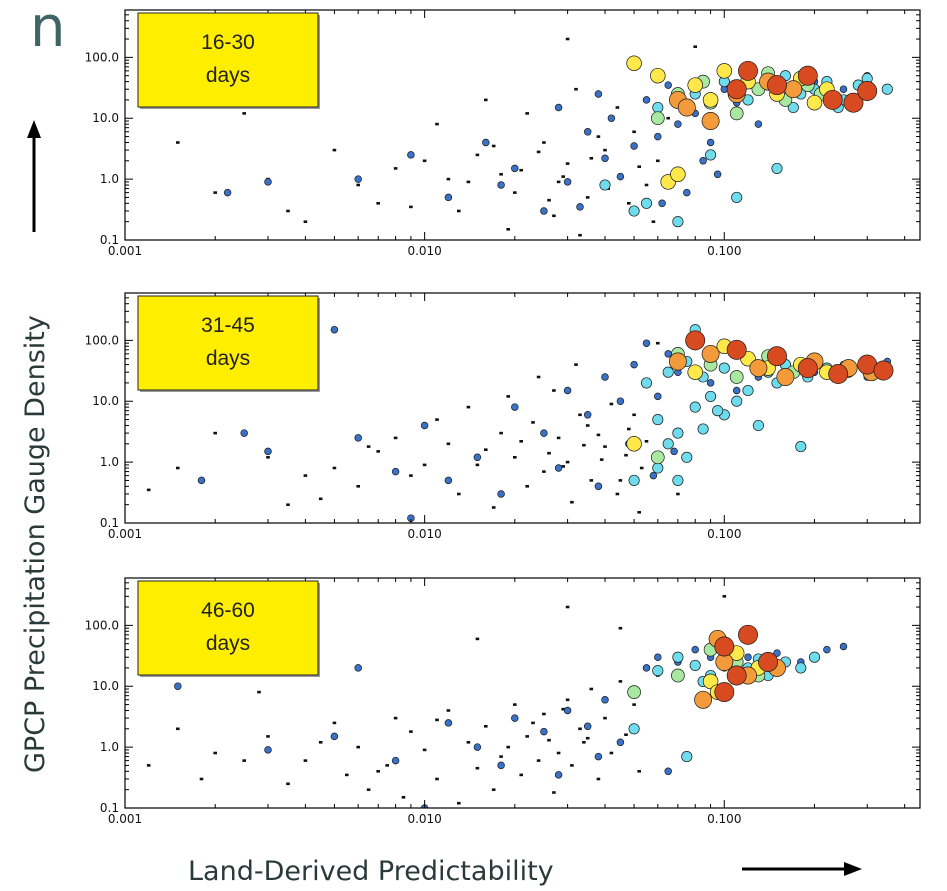  What do you see at coordinates (424, 819) in the screenshot?
I see `x-tick-label: 0.010` at bounding box center [424, 819].